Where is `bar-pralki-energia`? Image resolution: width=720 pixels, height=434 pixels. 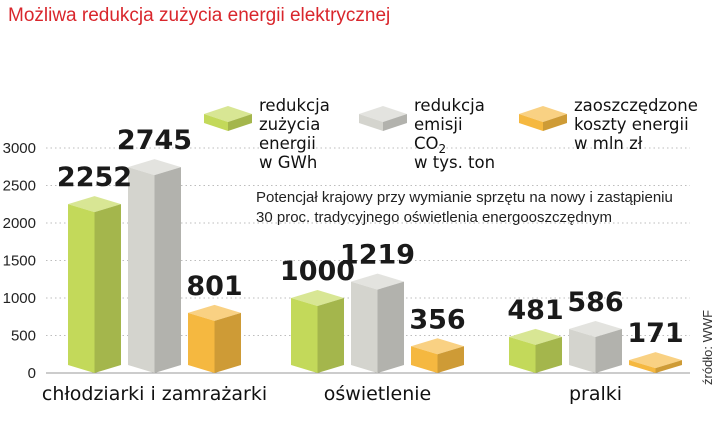 bar-pralki-energia is located at coordinates (535, 350).